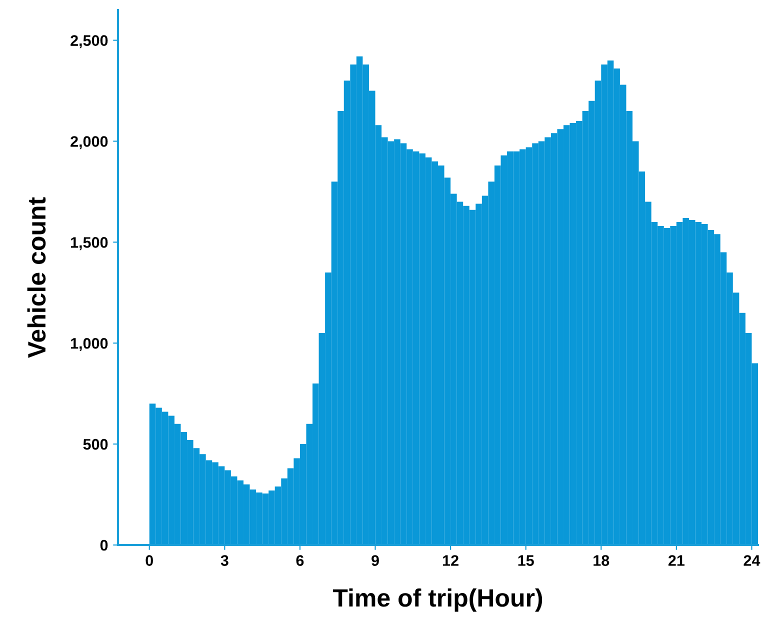  Describe the element at coordinates (89, 243) in the screenshot. I see `y-tick-label: 1,500` at that location.